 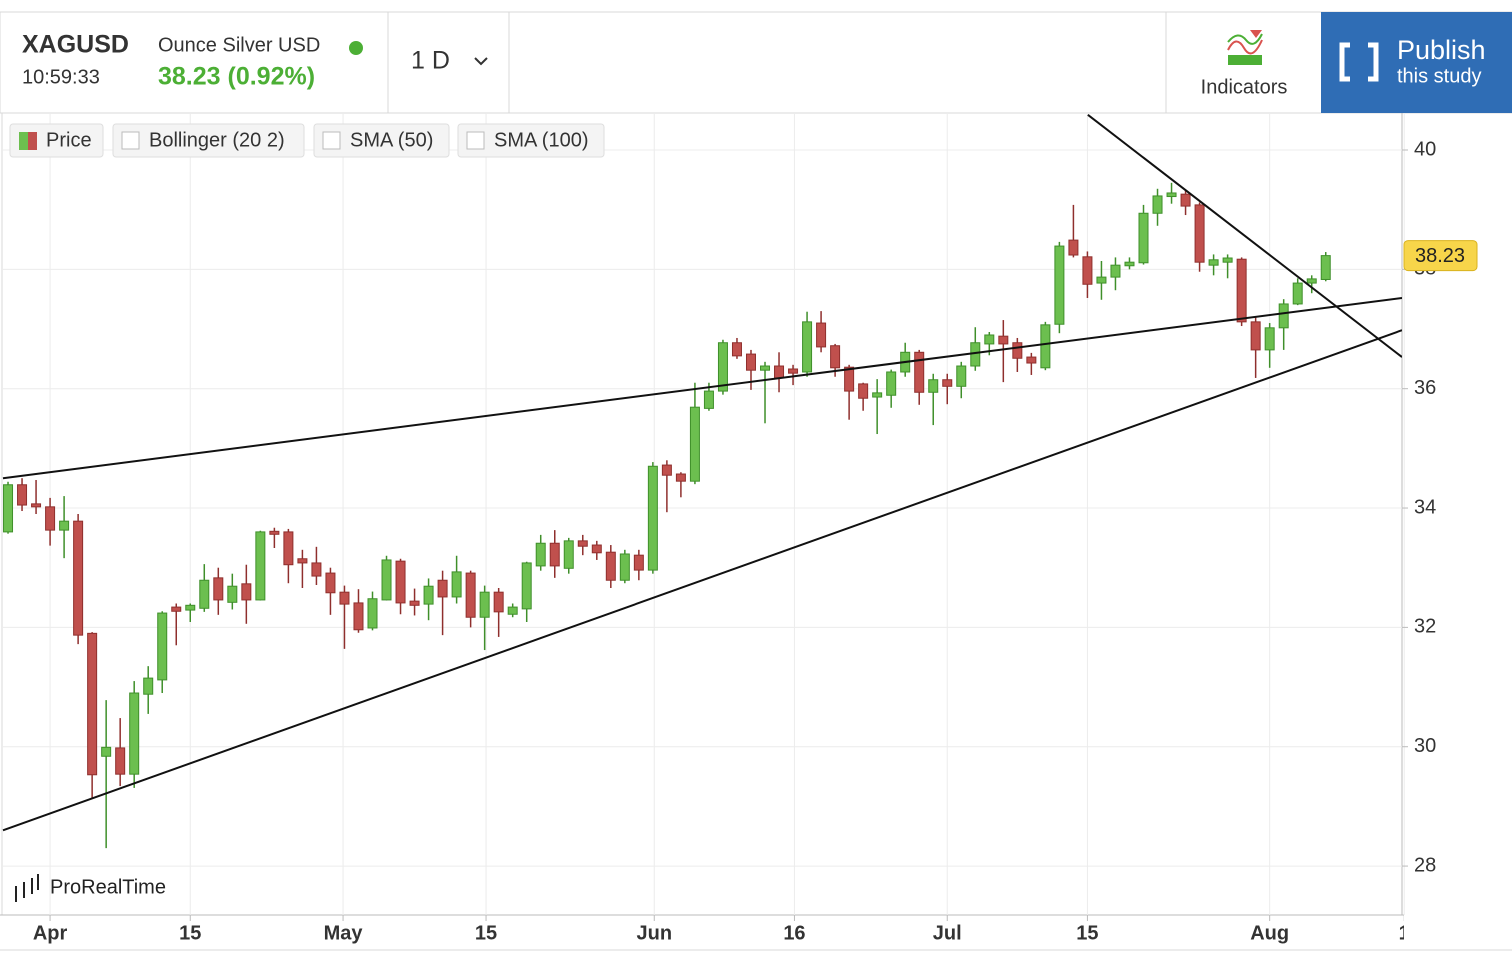 What do you see at coordinates (50, 933) in the screenshot?
I see `x-tick-label: Apr` at bounding box center [50, 933].